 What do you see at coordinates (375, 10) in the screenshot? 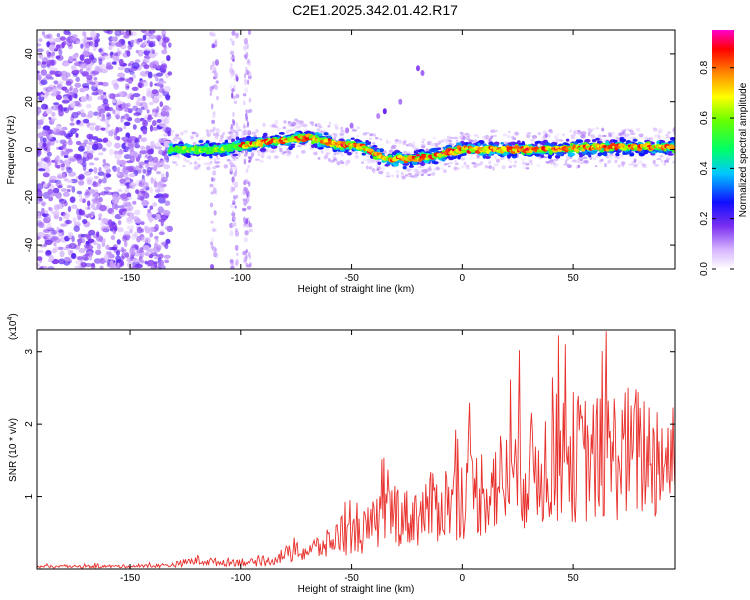
I see `figure-title: C2E1.2025.342.01.42.R17` at bounding box center [375, 10].